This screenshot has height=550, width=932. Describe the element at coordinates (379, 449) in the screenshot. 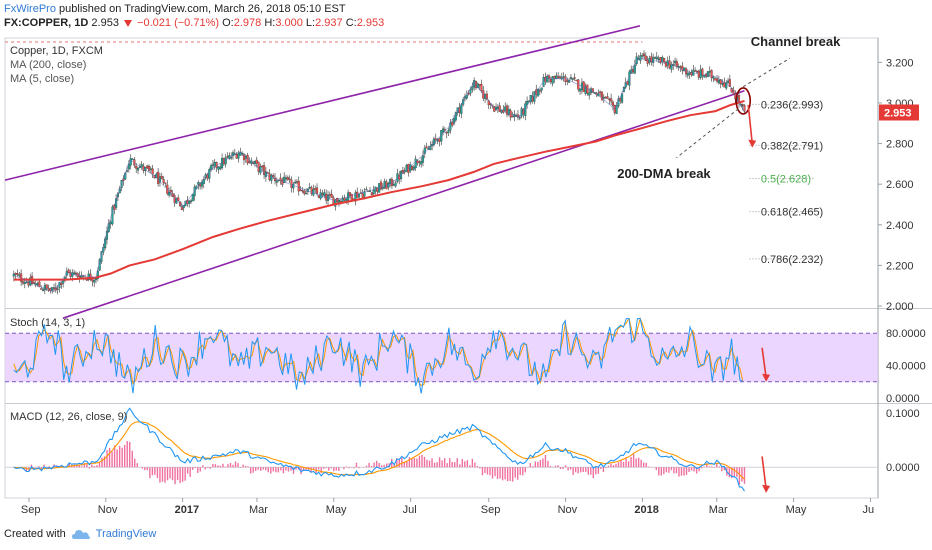

I see `macd-line` at that location.